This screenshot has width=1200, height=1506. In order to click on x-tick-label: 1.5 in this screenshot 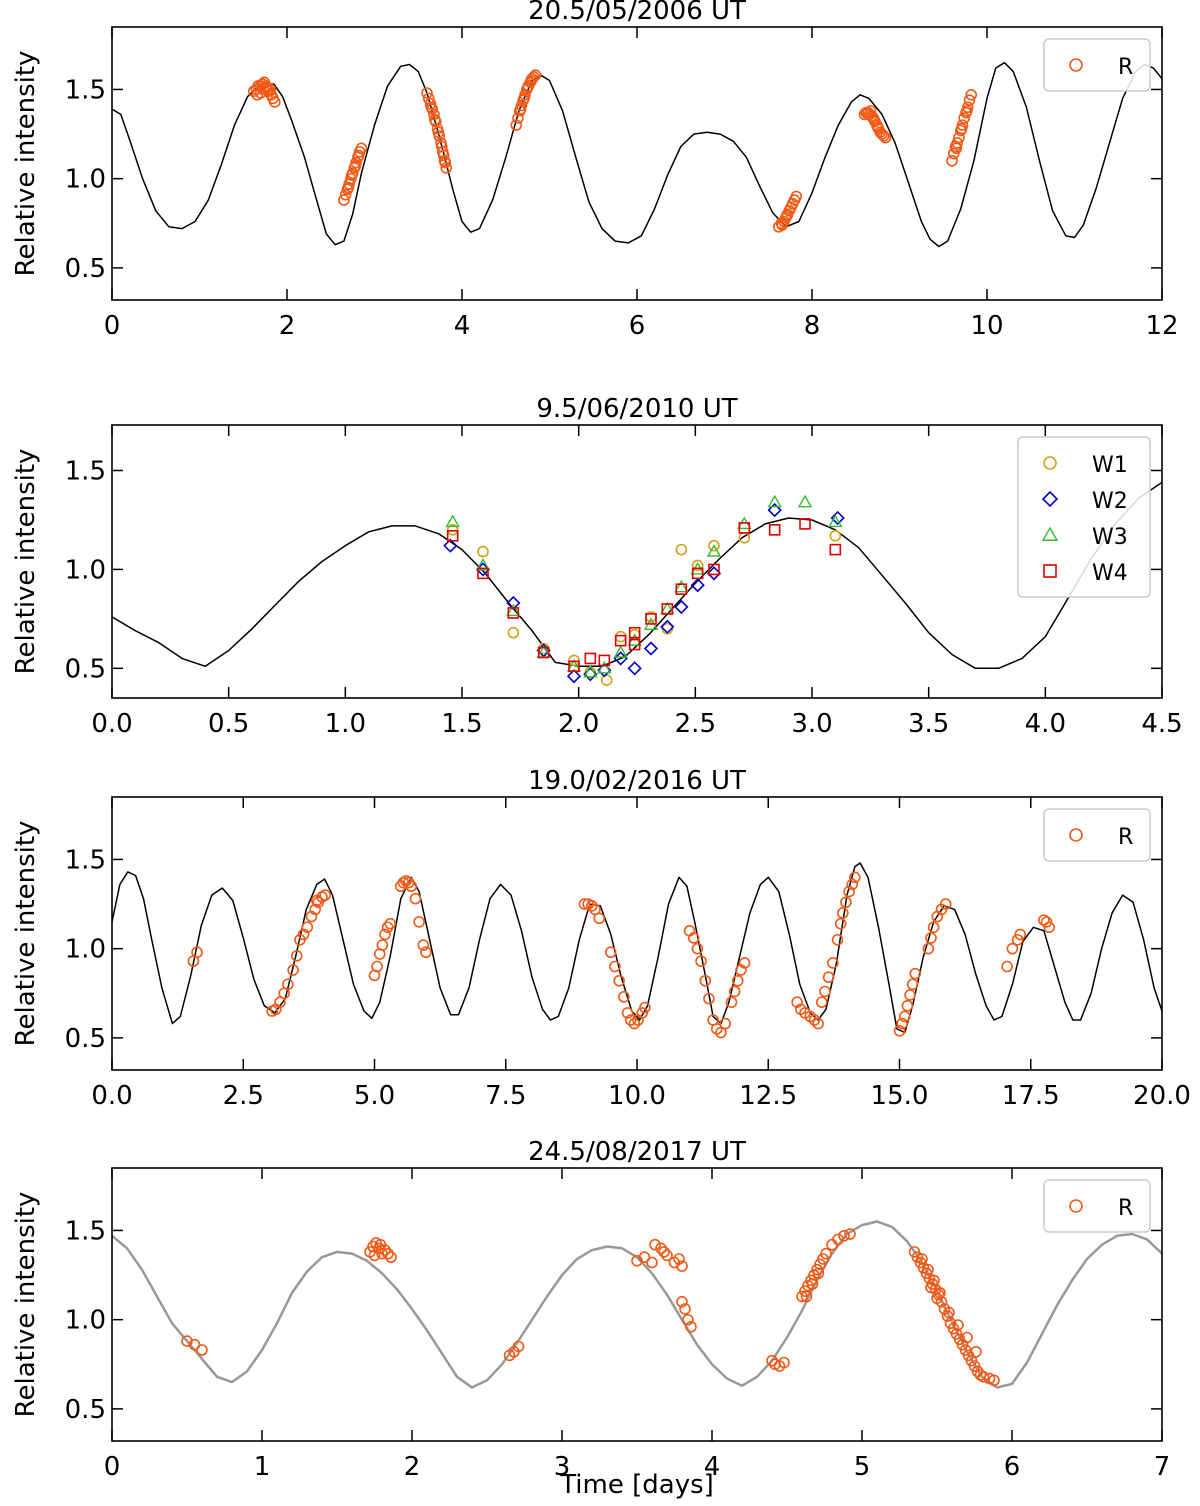, I will do `click(461, 724)`.